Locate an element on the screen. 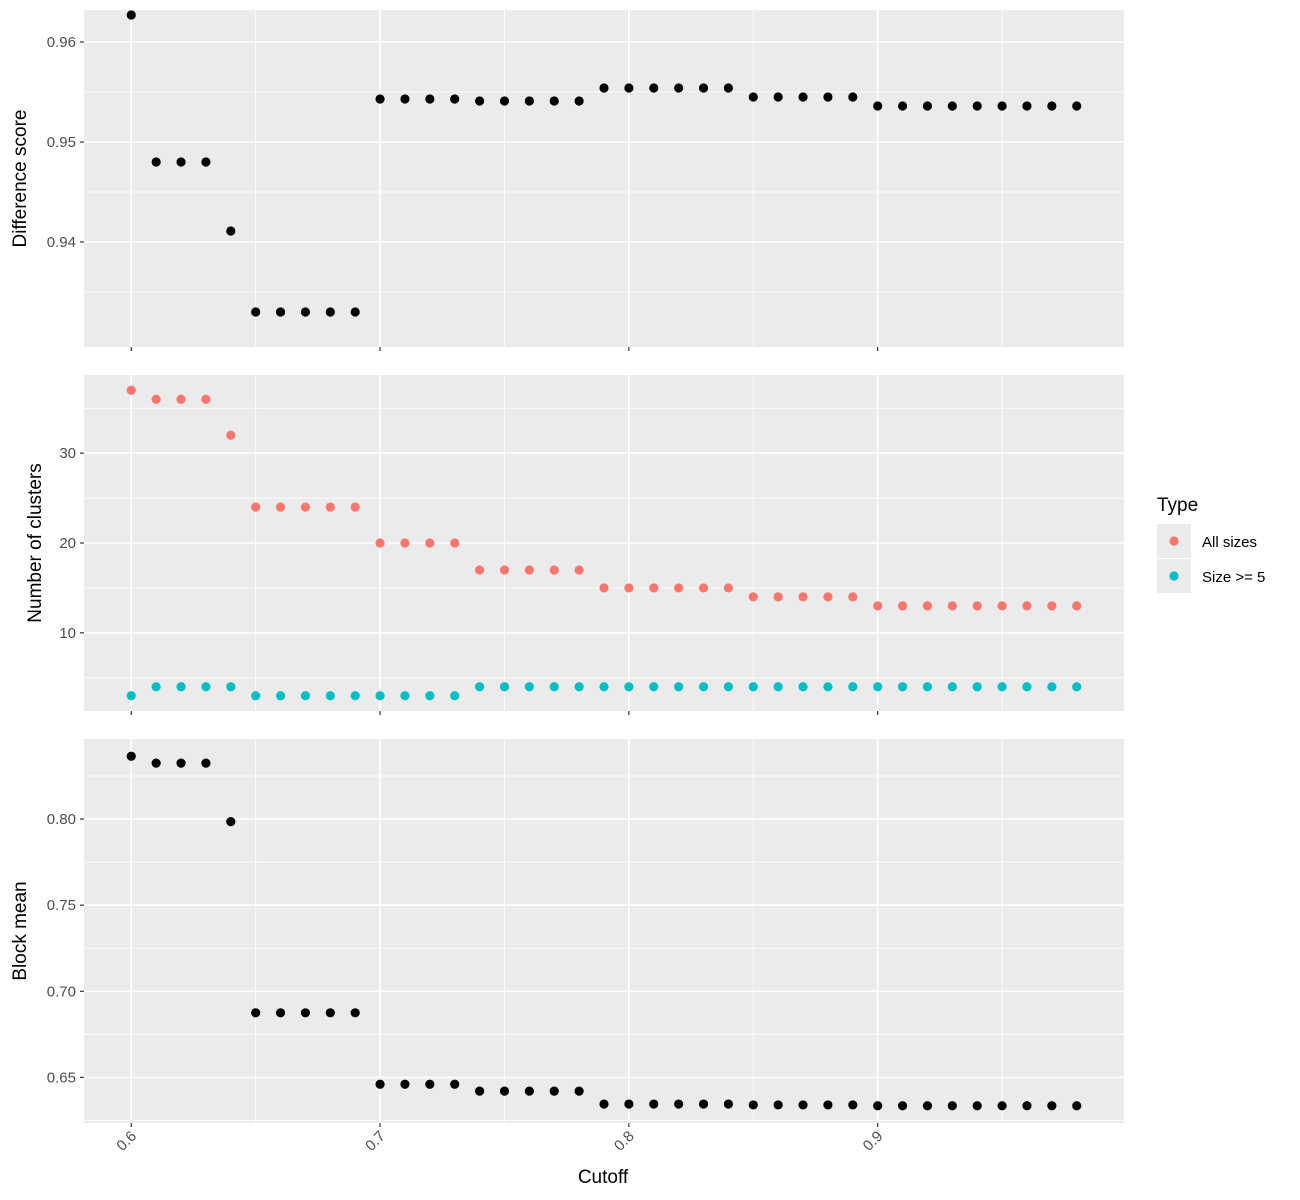 Image resolution: width=1300 pixels, height=1200 pixels. x-tick-label: 0.7 is located at coordinates (375, 1141).